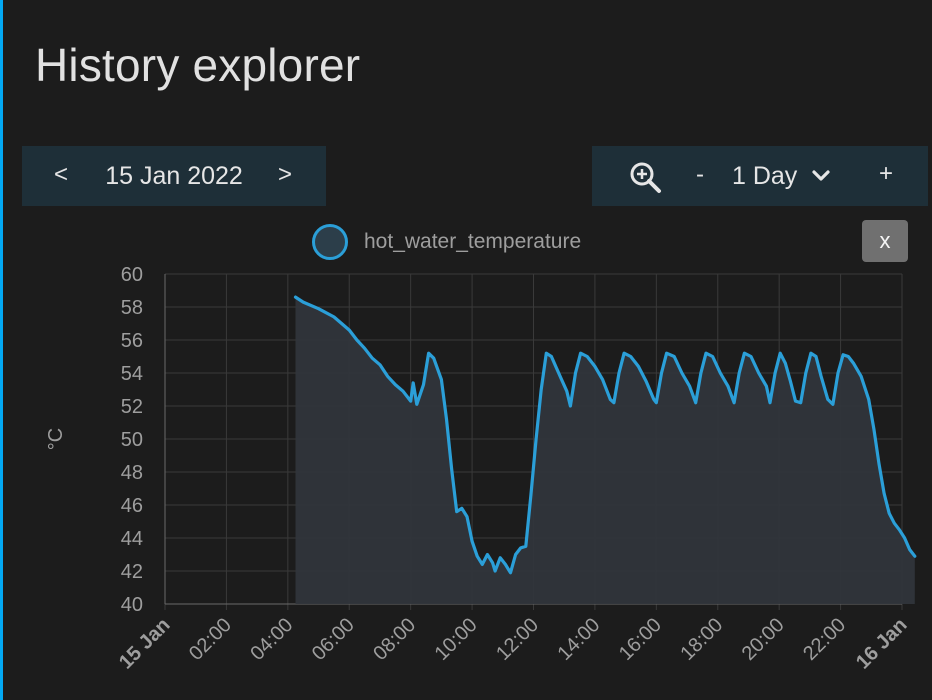  I want to click on y-tick-label: 40, so click(132, 605).